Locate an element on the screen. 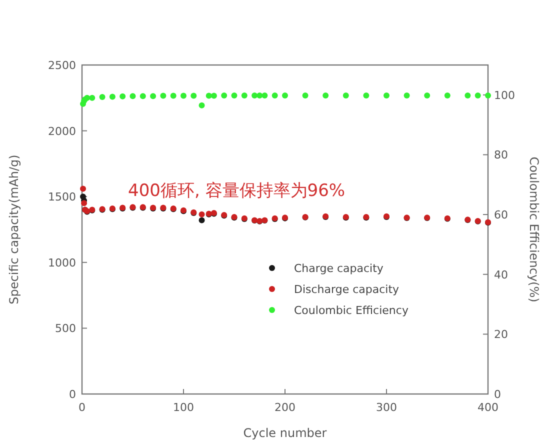  y2-tick-label: 100 is located at coordinates (504, 95).